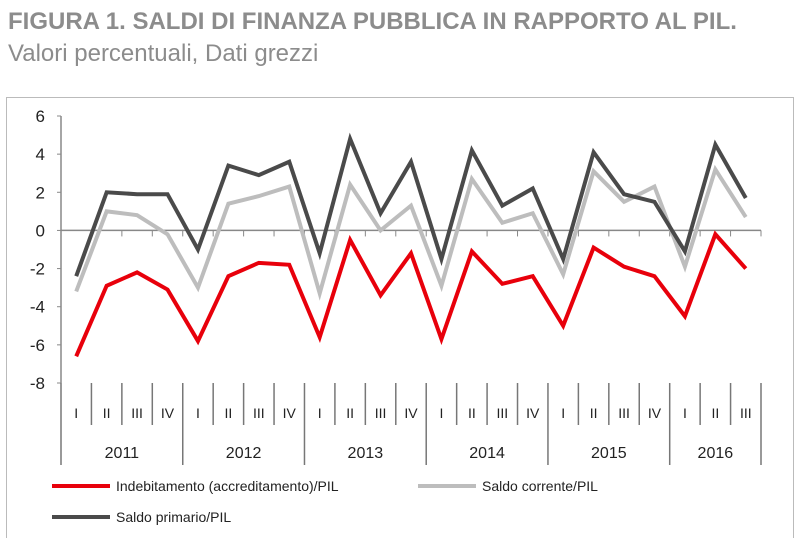 This screenshot has height=538, width=800. What do you see at coordinates (609, 453) in the screenshot?
I see `year-label: 2015` at bounding box center [609, 453].